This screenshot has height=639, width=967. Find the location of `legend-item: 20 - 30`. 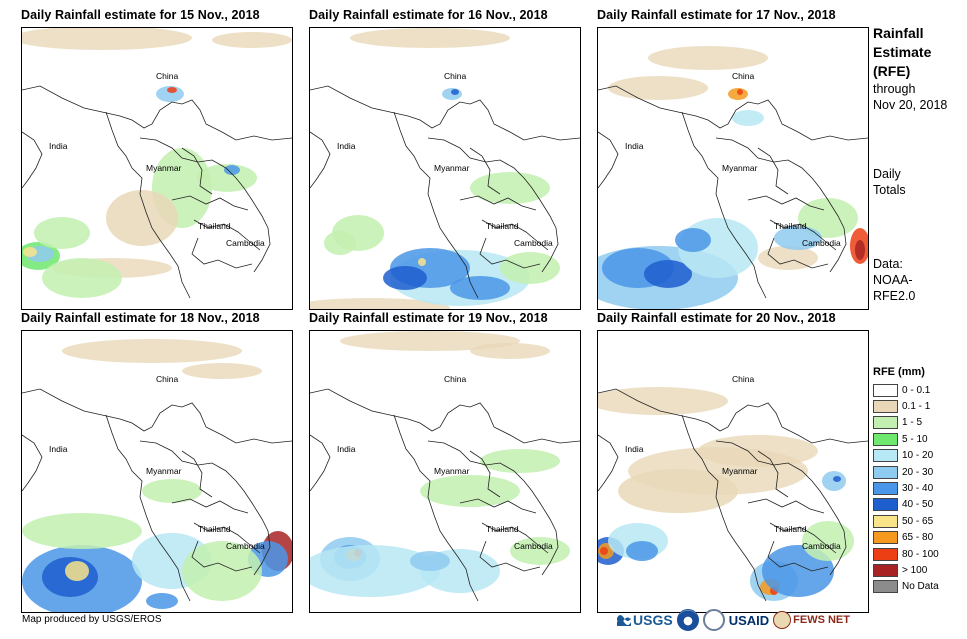

legend-item: 20 - 30 is located at coordinates (919, 472).